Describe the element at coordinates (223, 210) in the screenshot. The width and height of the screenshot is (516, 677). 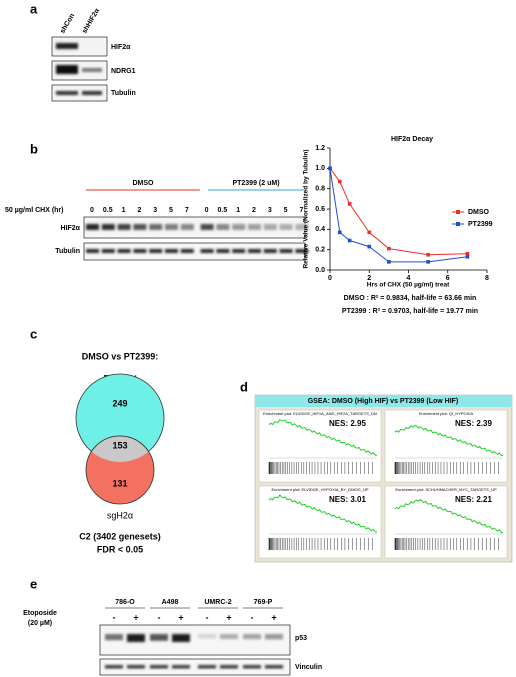
I see `time-label: 0.5` at that location.